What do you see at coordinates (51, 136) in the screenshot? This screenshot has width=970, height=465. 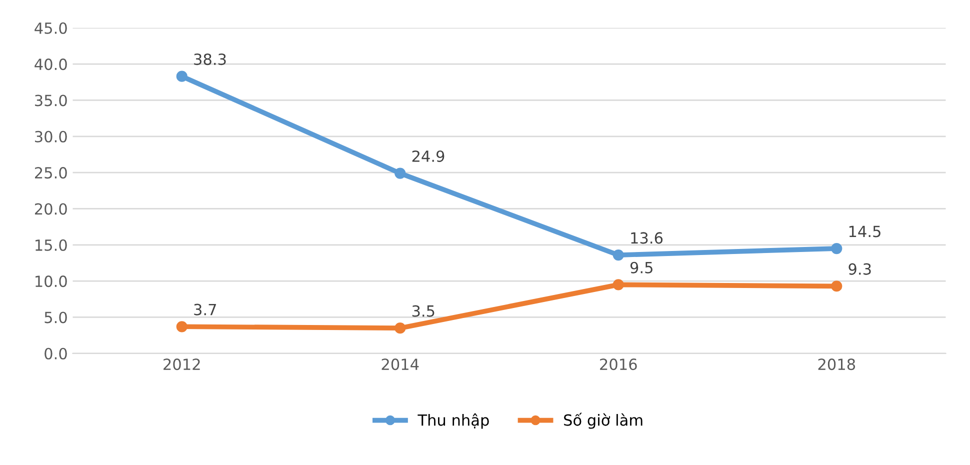 I see `y-tick-label: 30.0` at bounding box center [51, 136].